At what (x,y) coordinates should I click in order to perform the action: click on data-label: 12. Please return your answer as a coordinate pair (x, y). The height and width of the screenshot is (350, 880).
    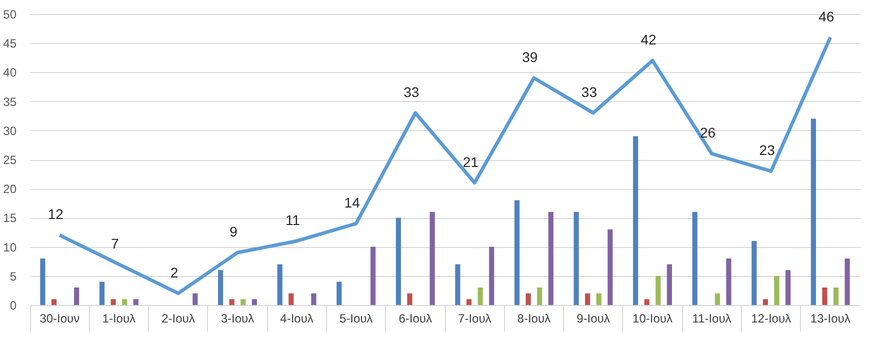
    Looking at the image, I should click on (56, 214).